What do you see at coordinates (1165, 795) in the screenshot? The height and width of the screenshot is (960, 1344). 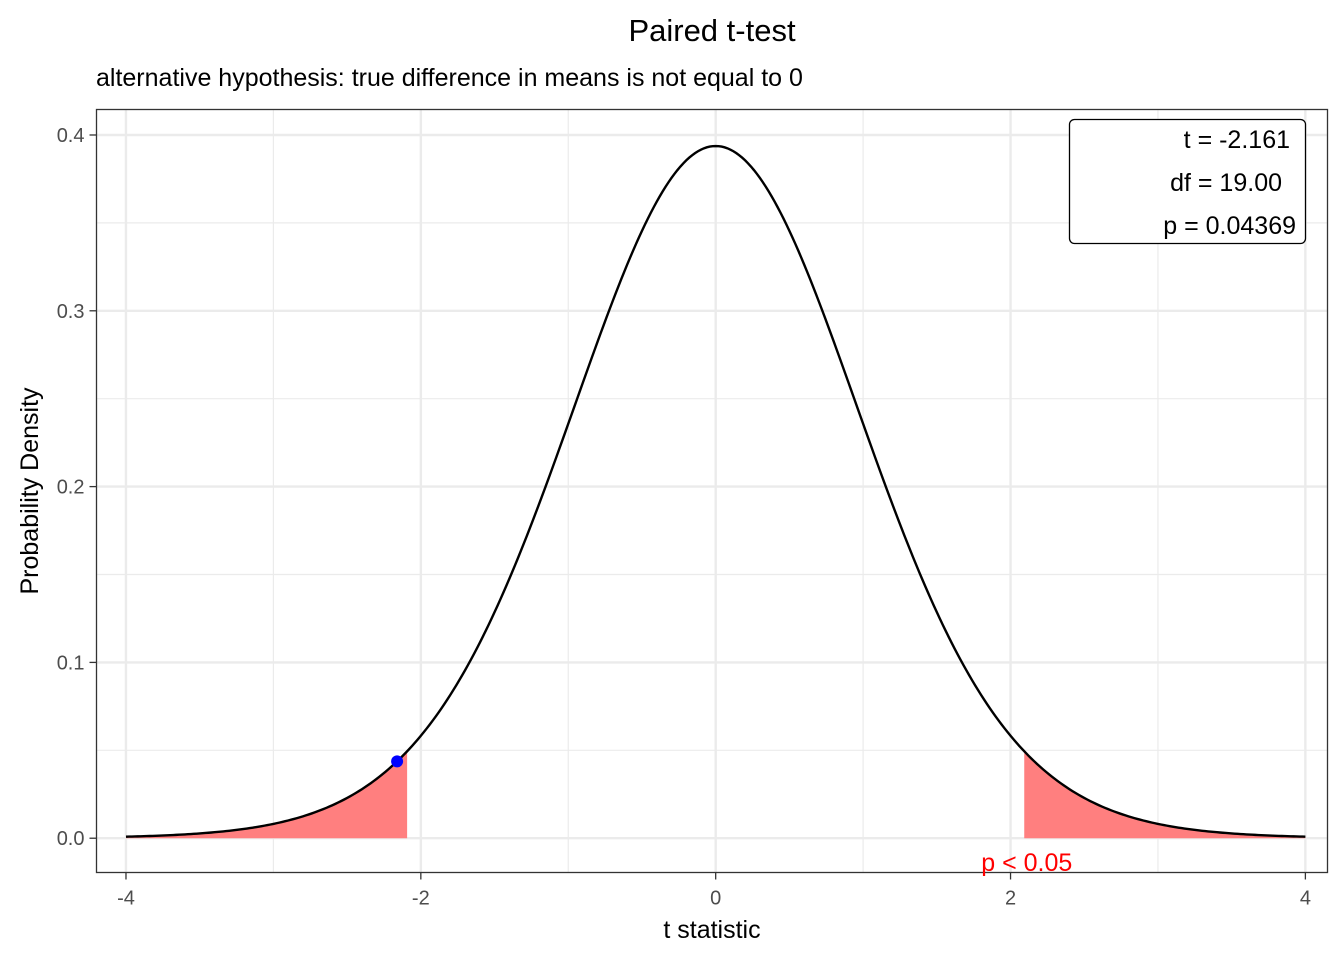 I see `right-rejection-area` at bounding box center [1165, 795].